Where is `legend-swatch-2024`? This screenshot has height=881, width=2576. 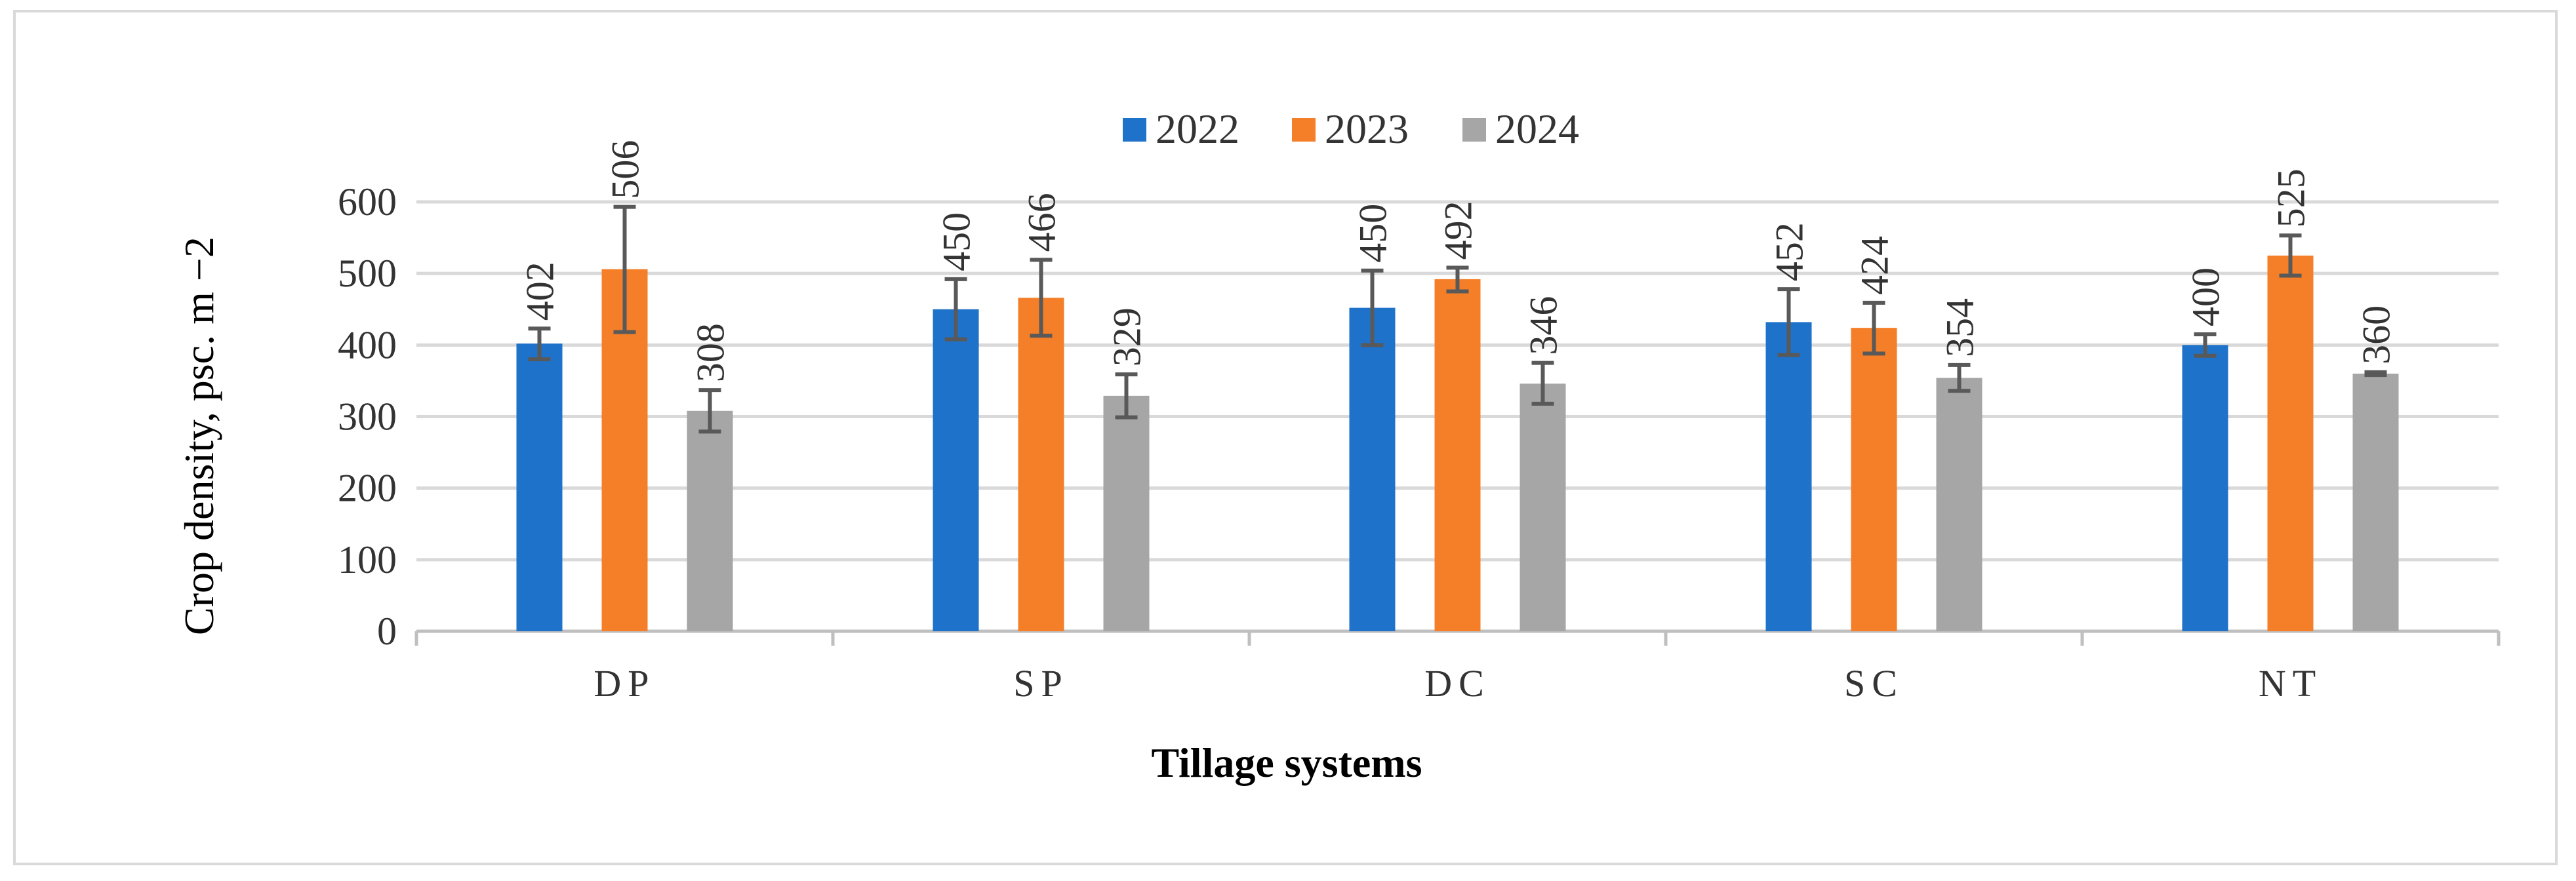
legend-swatch-2024 is located at coordinates (1474, 130).